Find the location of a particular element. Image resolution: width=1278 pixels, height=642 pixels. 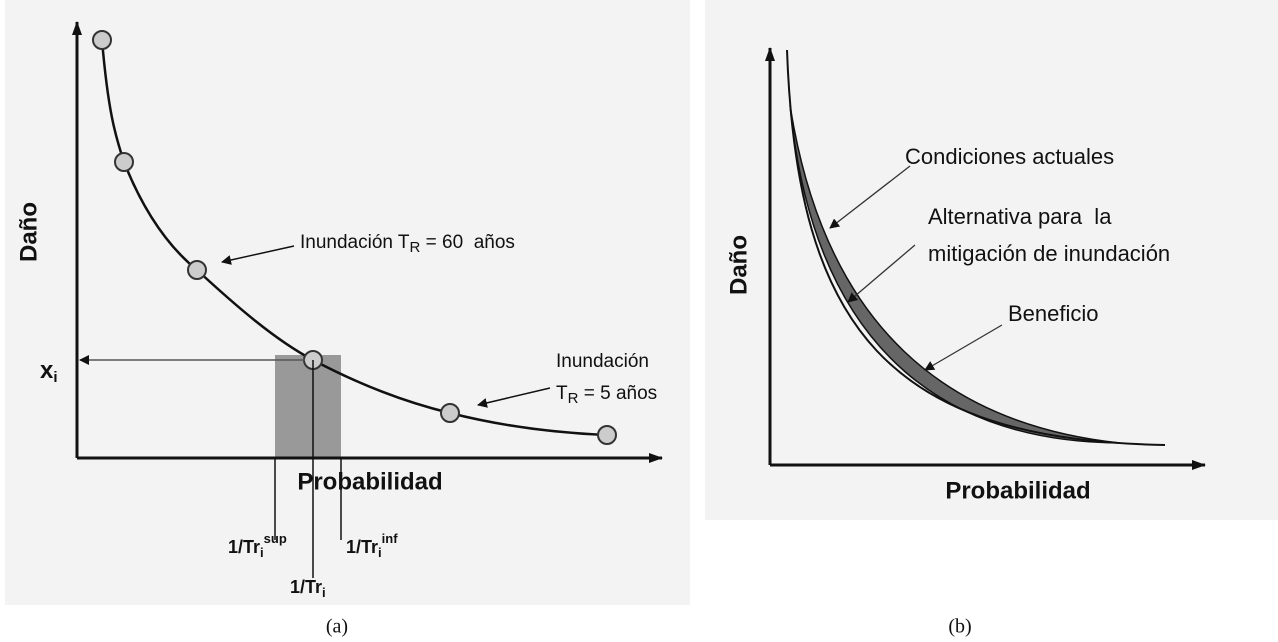

caption: (a) is located at coordinates (337, 627).